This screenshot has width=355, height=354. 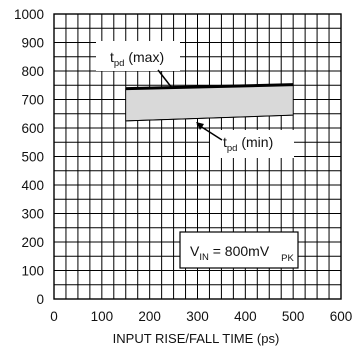 What do you see at coordinates (209, 118) in the screenshot?
I see `series-line-tpd-min` at bounding box center [209, 118].